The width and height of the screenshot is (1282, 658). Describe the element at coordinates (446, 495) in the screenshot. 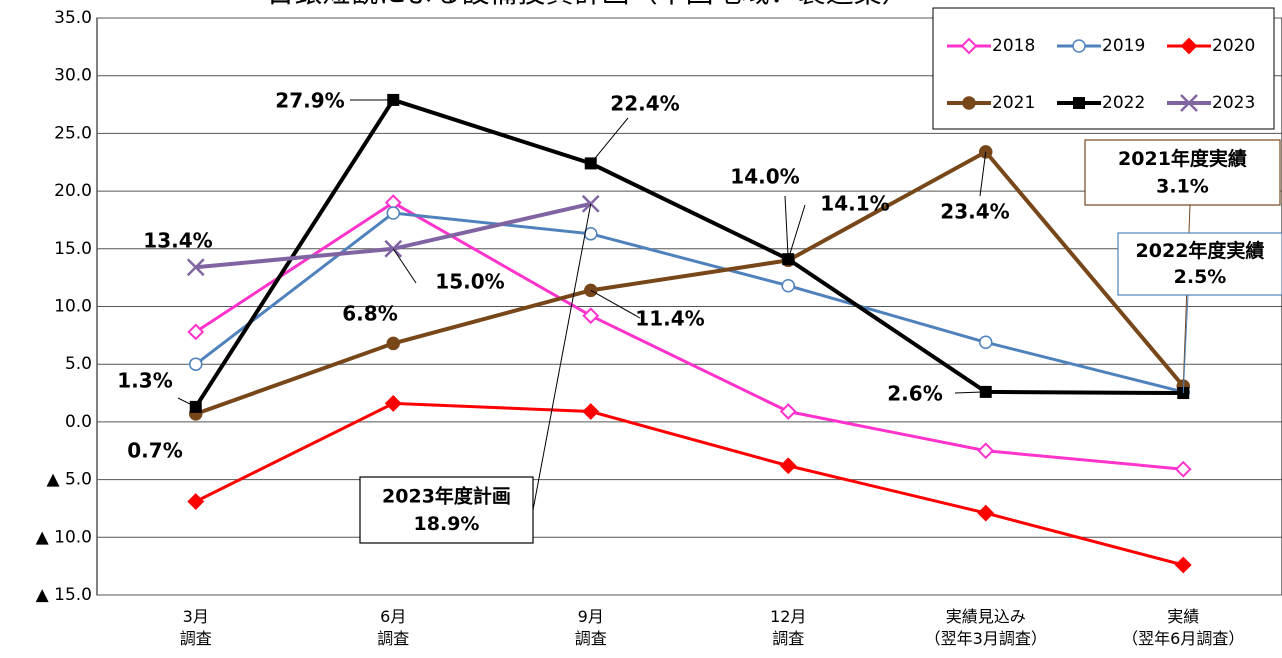

I see `callout-title: 2023年度計画` at that location.